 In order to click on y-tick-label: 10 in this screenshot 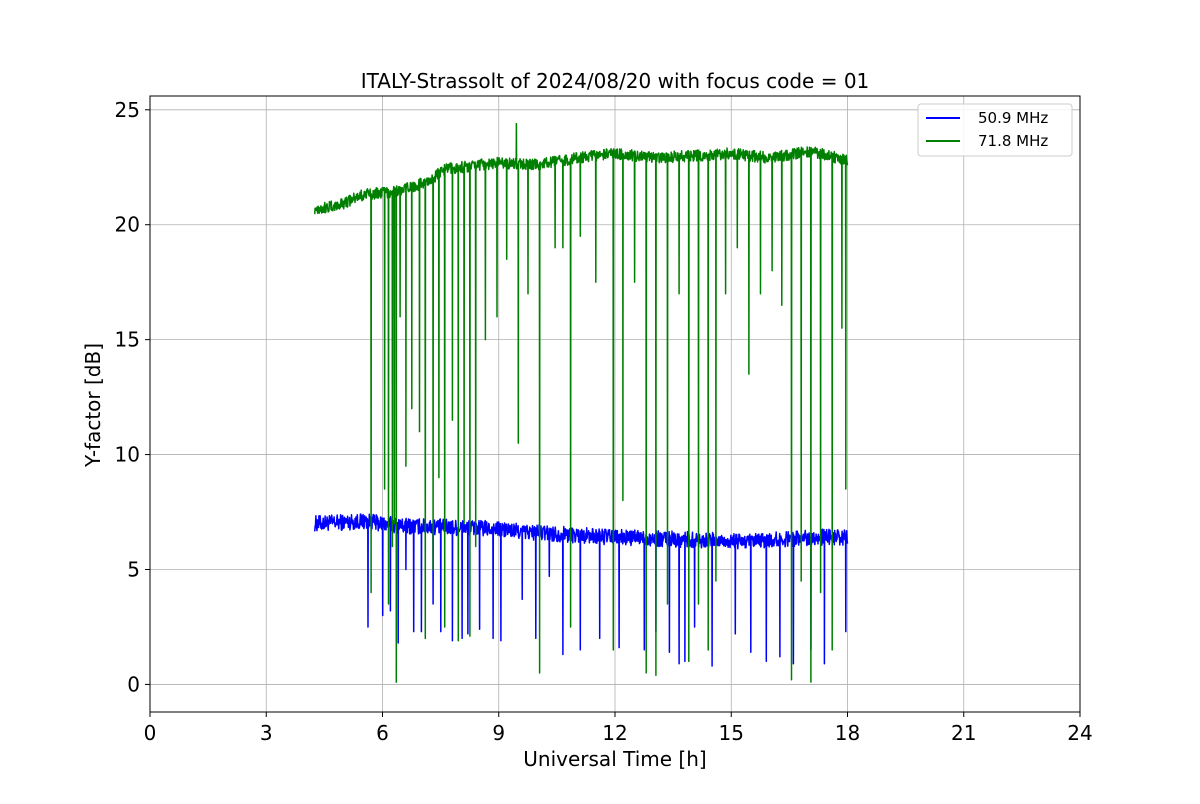, I will do `click(127, 455)`.